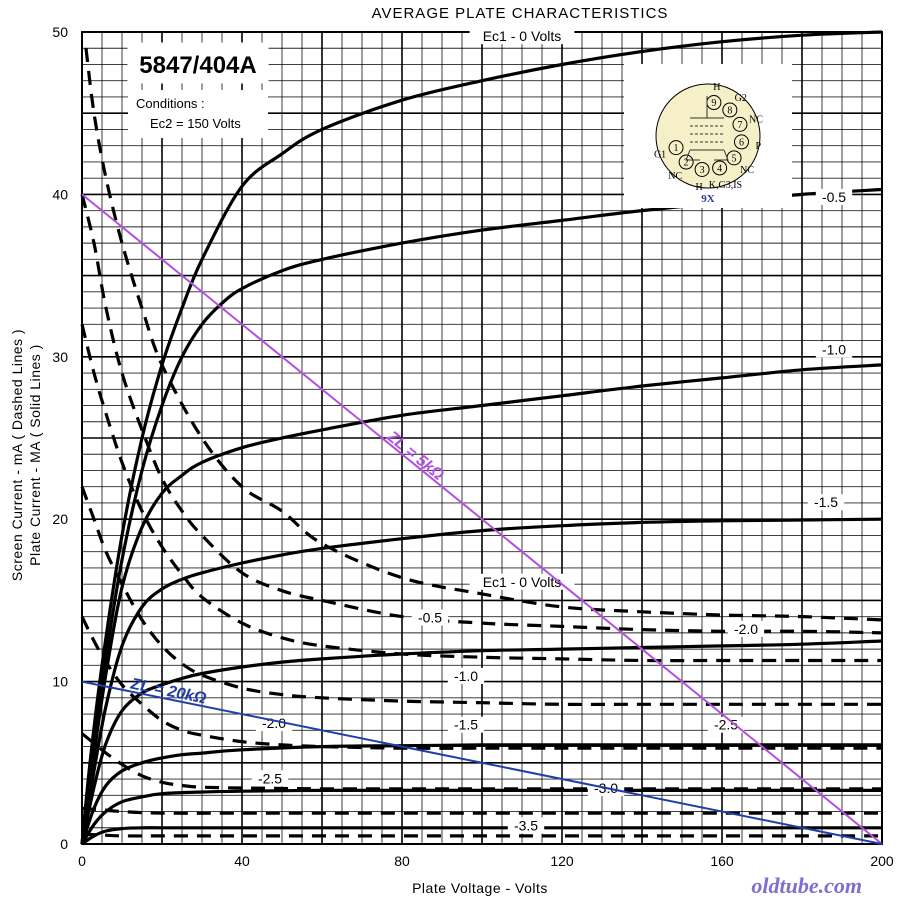  I want to click on x-tick-label: 200, so click(882, 861).